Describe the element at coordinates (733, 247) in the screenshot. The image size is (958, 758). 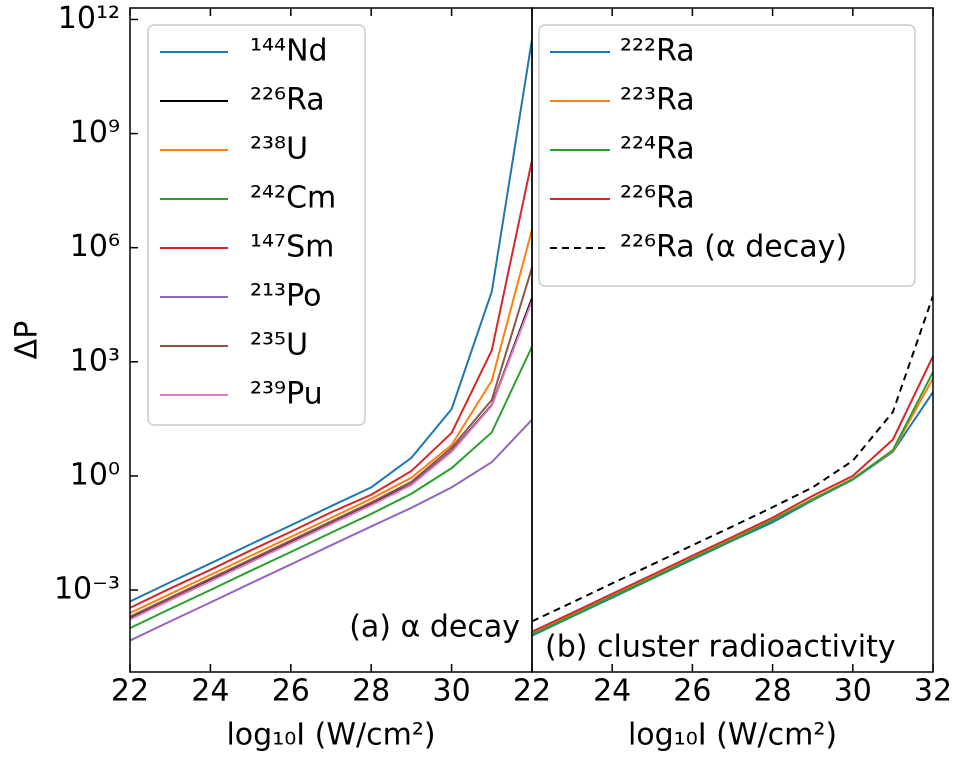
I see `legend-label: ²²⁶Ra (α decay)` at that location.